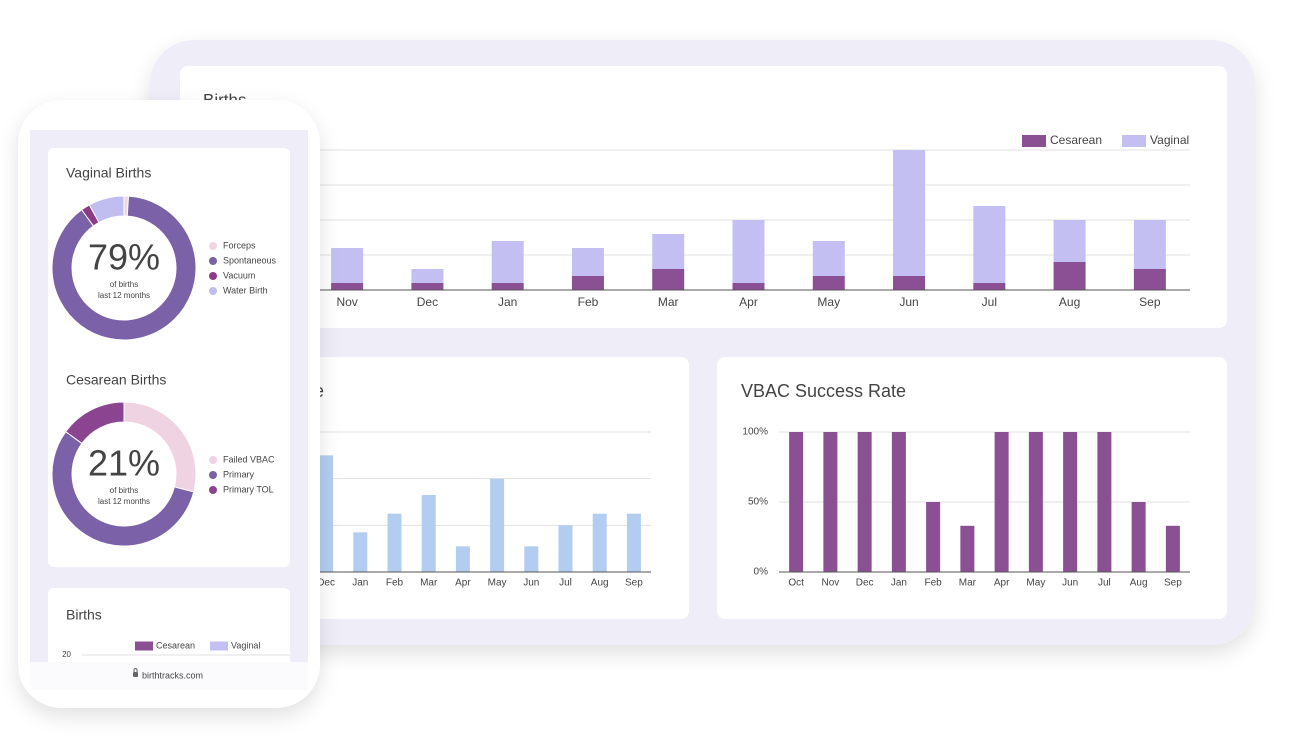 The height and width of the screenshot is (740, 1312). I want to click on center-value: 21%, so click(124, 463).